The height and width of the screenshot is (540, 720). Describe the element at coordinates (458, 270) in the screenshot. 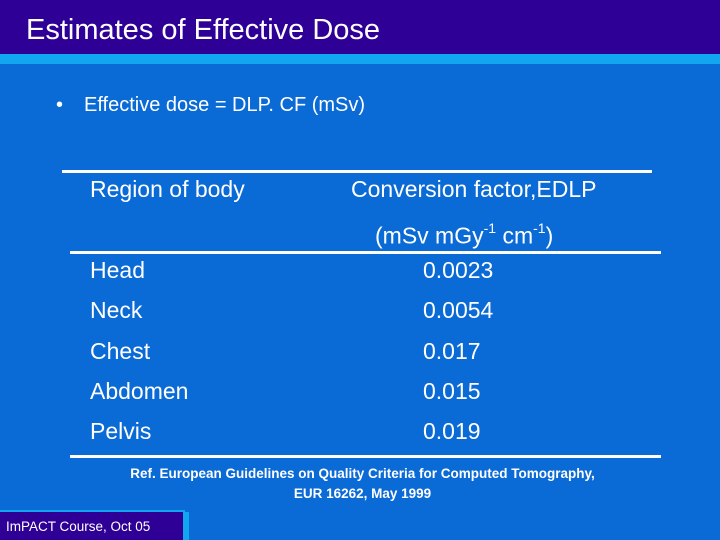

I see `row-factor: 0.0023` at that location.